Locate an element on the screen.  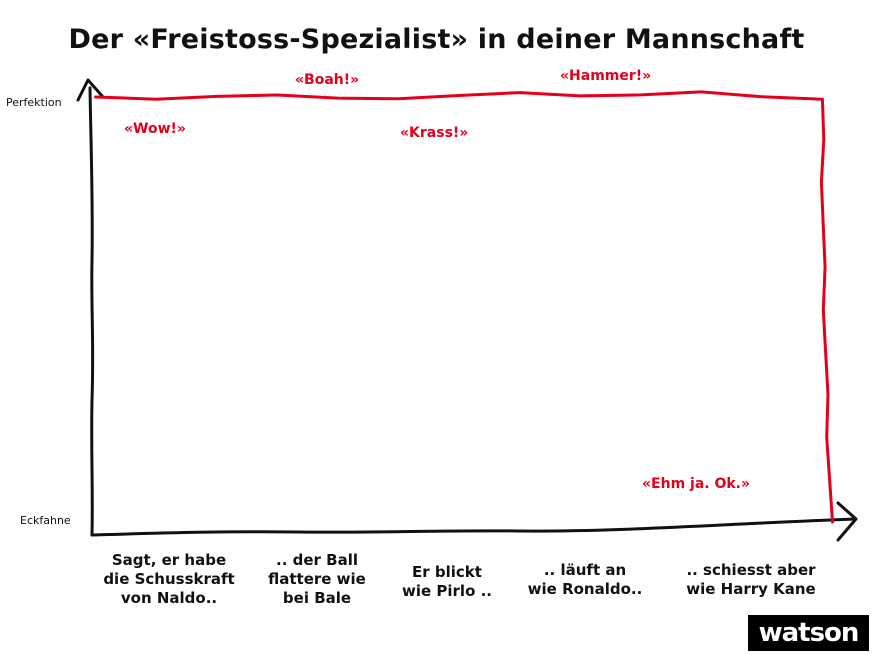
watson-logo: watson is located at coordinates (808, 633).